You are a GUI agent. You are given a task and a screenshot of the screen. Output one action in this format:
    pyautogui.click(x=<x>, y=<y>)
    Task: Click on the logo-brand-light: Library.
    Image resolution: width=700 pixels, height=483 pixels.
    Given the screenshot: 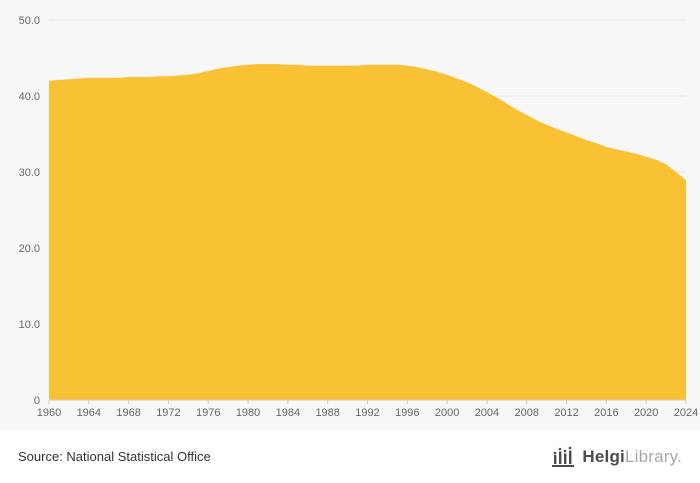 What is the action you would take?
    pyautogui.click(x=653, y=456)
    